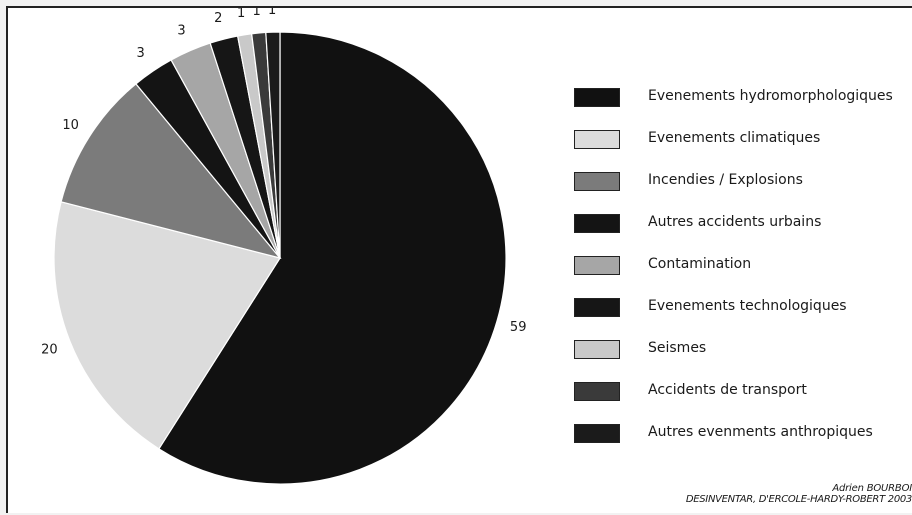 This screenshot has width=912, height=515. Describe the element at coordinates (272, 13) in the screenshot. I see `pie-value-label-9: 1` at that location.